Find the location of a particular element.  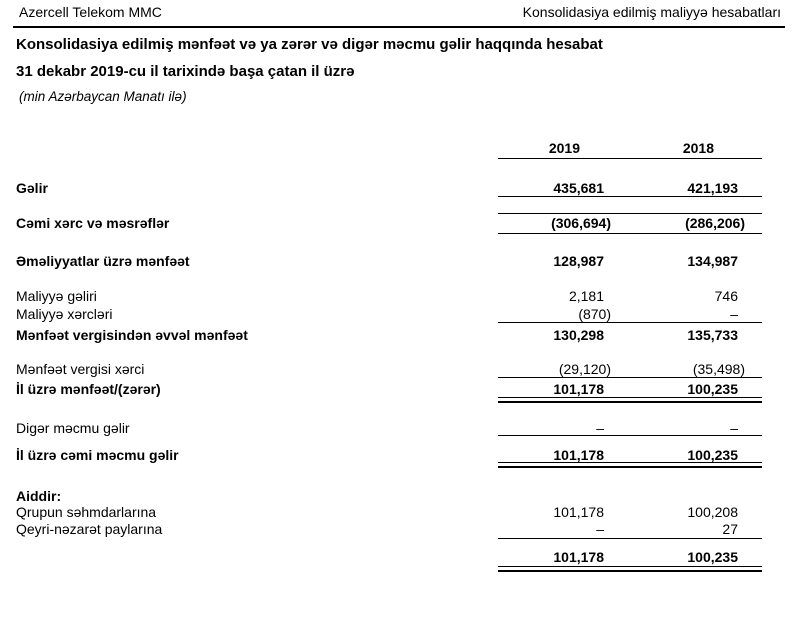

row-label: Qrupun səhmdarlarına is located at coordinates (86, 512).